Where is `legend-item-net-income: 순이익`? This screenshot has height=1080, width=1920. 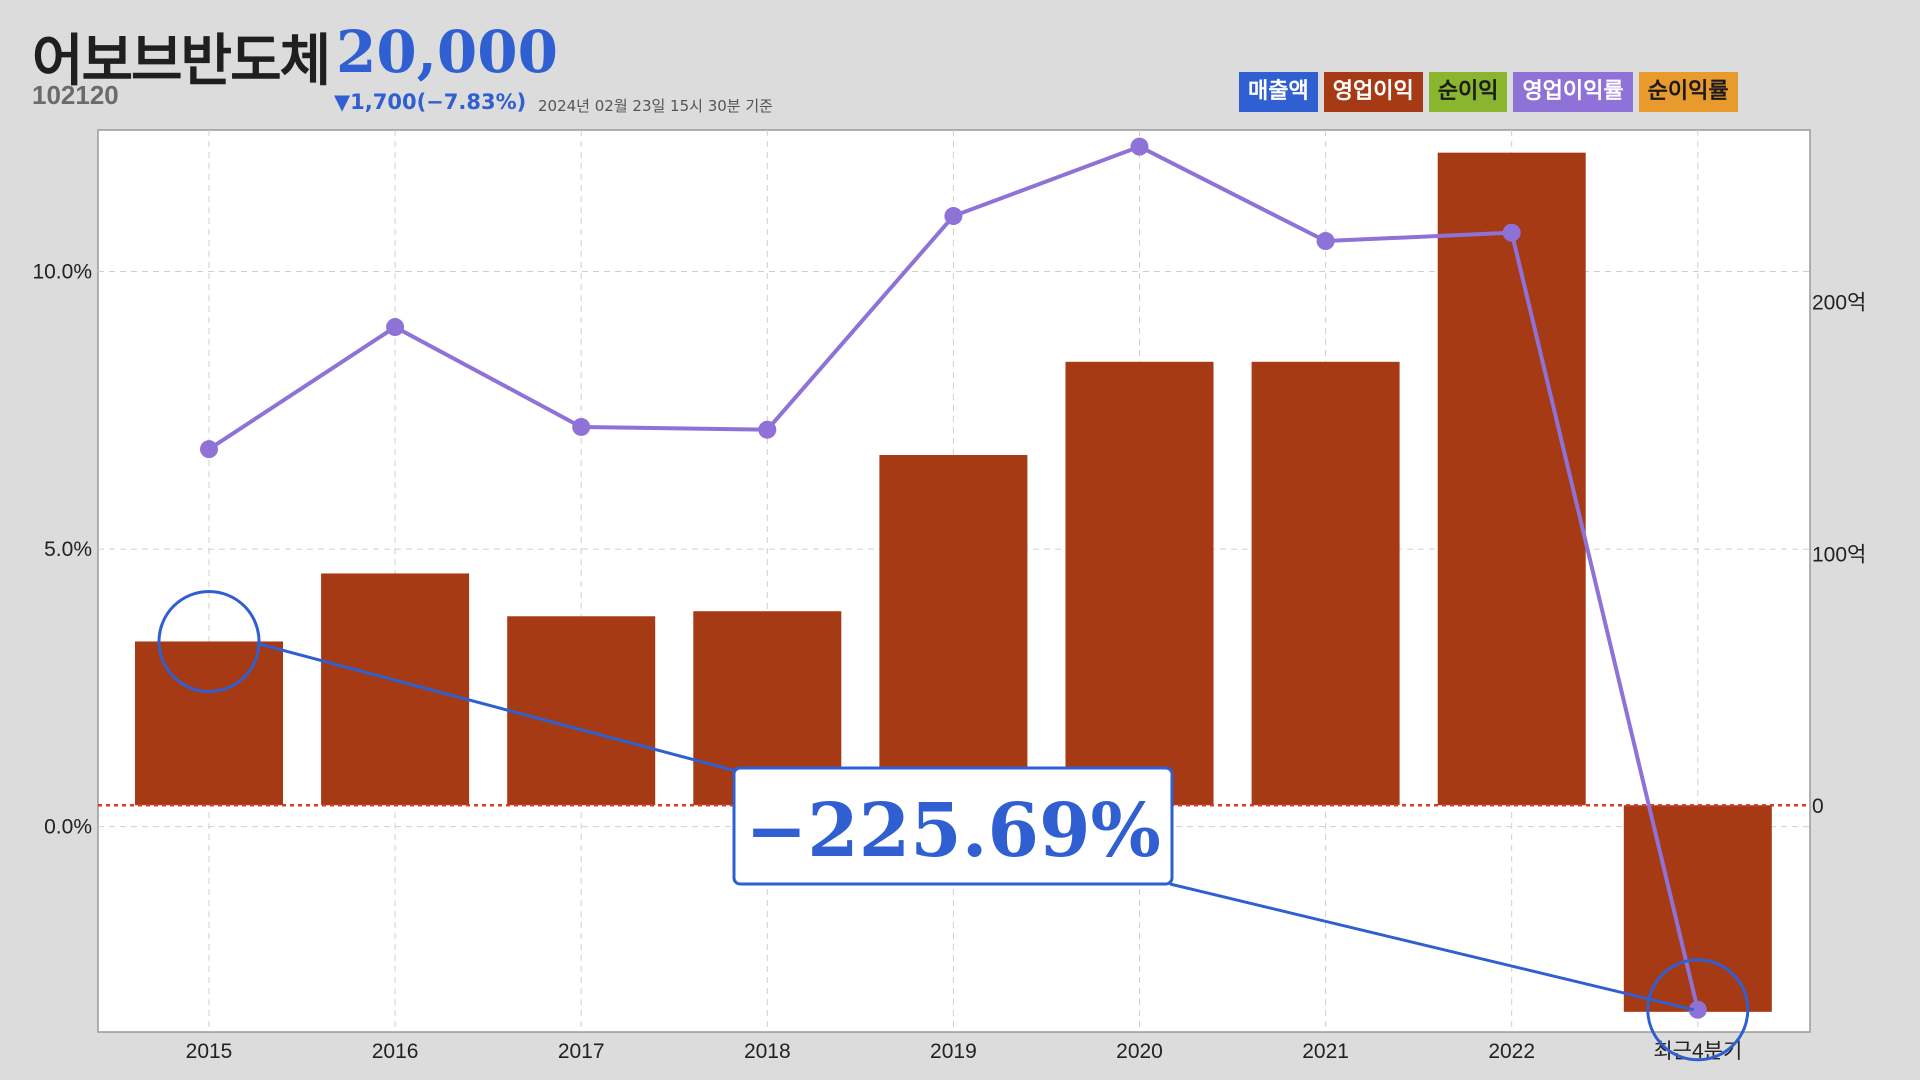 legend-item-net-income: 순이익 is located at coordinates (1468, 92).